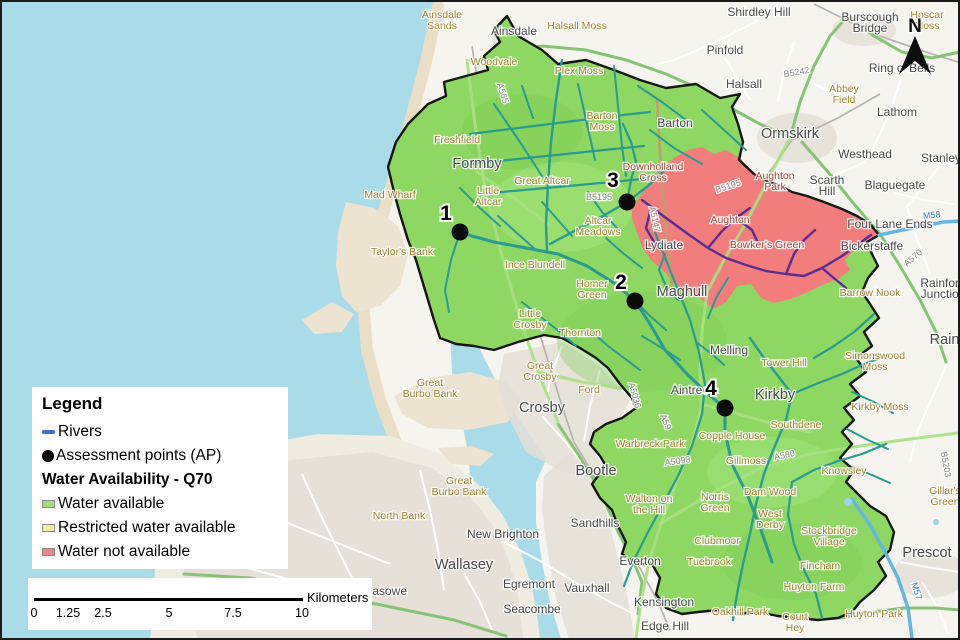  What do you see at coordinates (72, 403) in the screenshot?
I see `legend-title: Legend` at bounding box center [72, 403].